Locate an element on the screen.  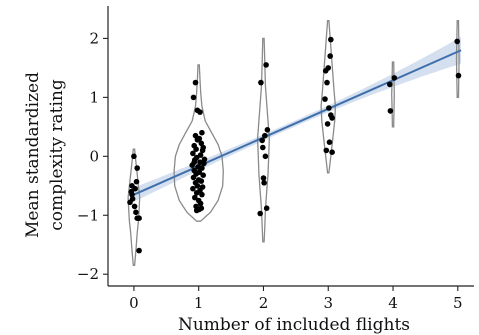
x-tick-label: 0 is located at coordinates (134, 303).